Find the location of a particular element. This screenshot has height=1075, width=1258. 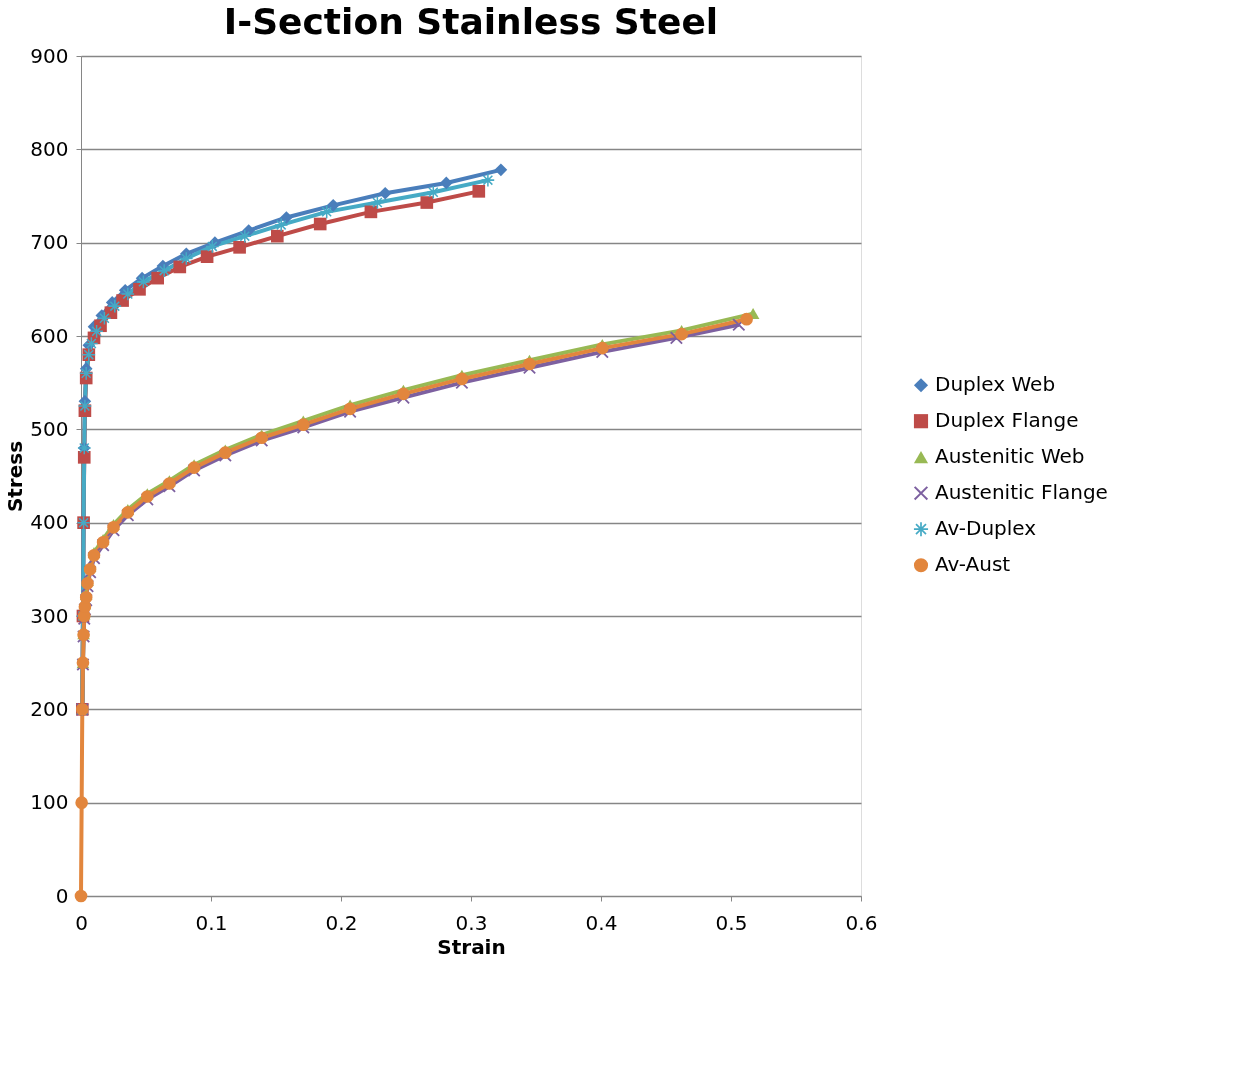

x-tick-label: 0.3 is located at coordinates (471, 922).